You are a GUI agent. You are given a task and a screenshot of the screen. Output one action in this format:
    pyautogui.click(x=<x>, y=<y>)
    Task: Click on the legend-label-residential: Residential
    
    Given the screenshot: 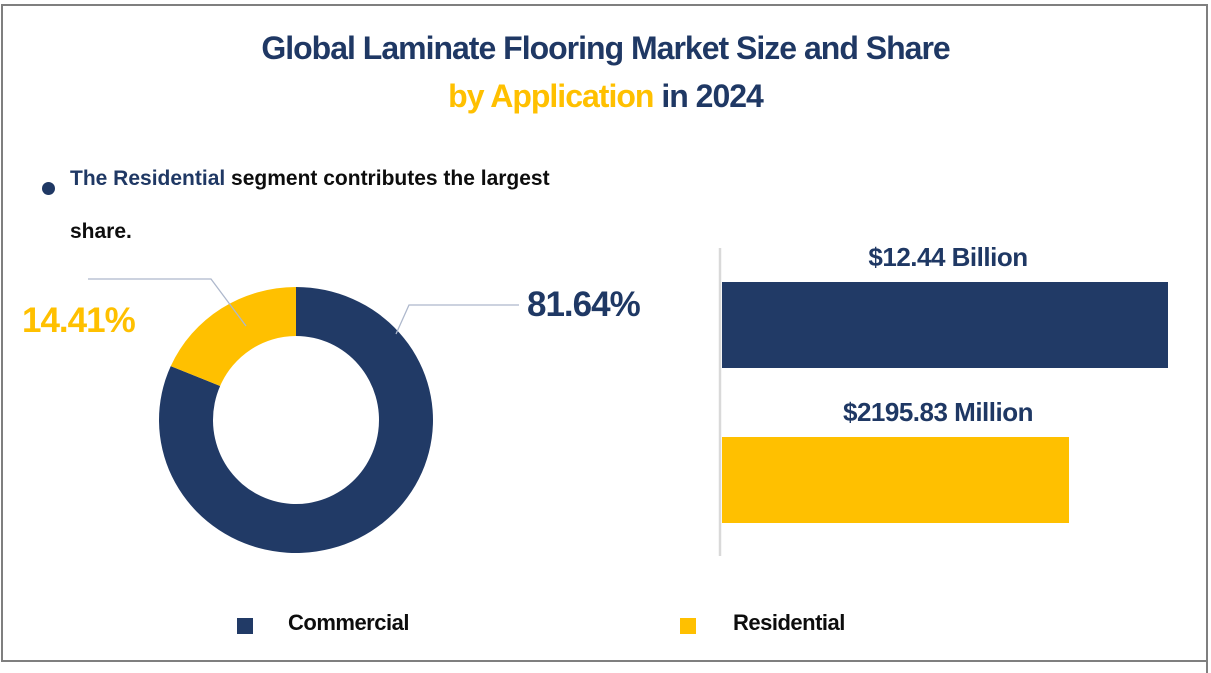 What is the action you would take?
    pyautogui.click(x=789, y=622)
    